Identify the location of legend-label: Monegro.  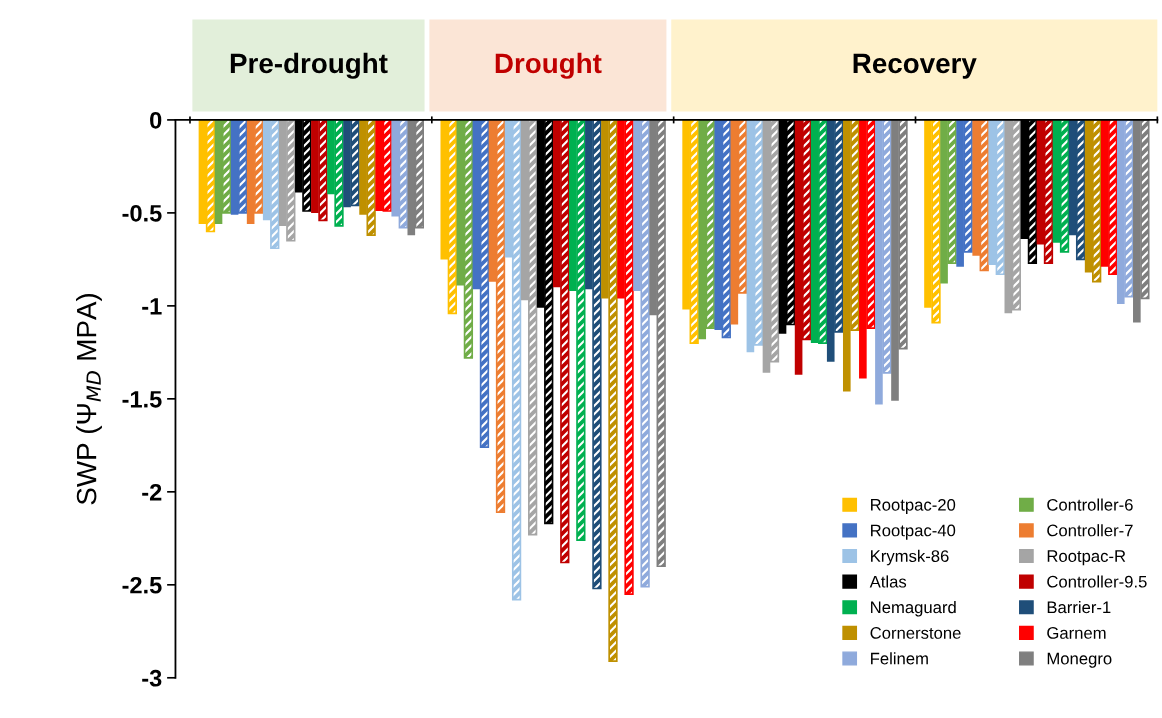
(1079, 660).